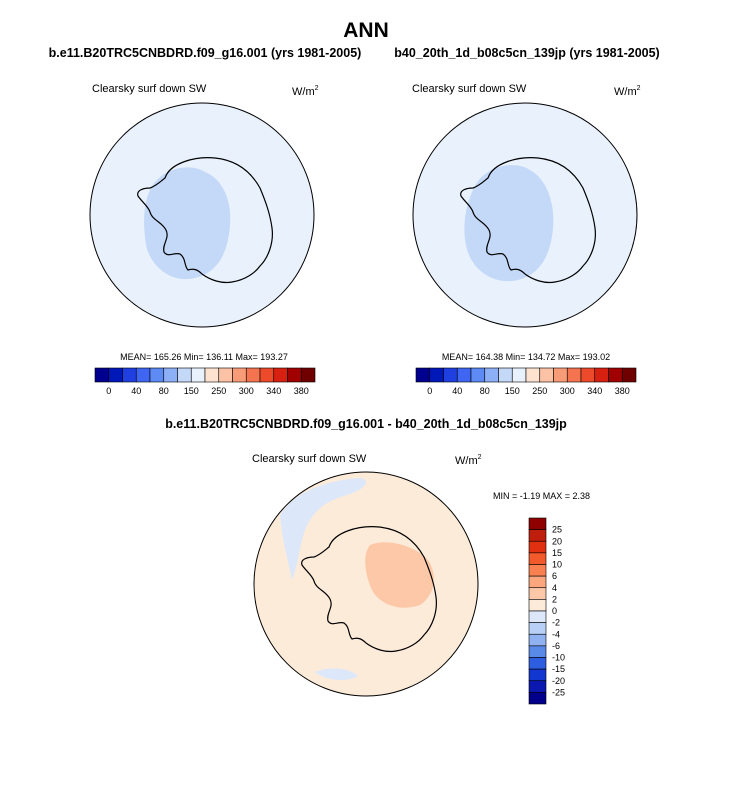 The image size is (733, 796). What do you see at coordinates (558, 669) in the screenshot?
I see `diff-colorbar-tick-label: -15` at bounding box center [558, 669].